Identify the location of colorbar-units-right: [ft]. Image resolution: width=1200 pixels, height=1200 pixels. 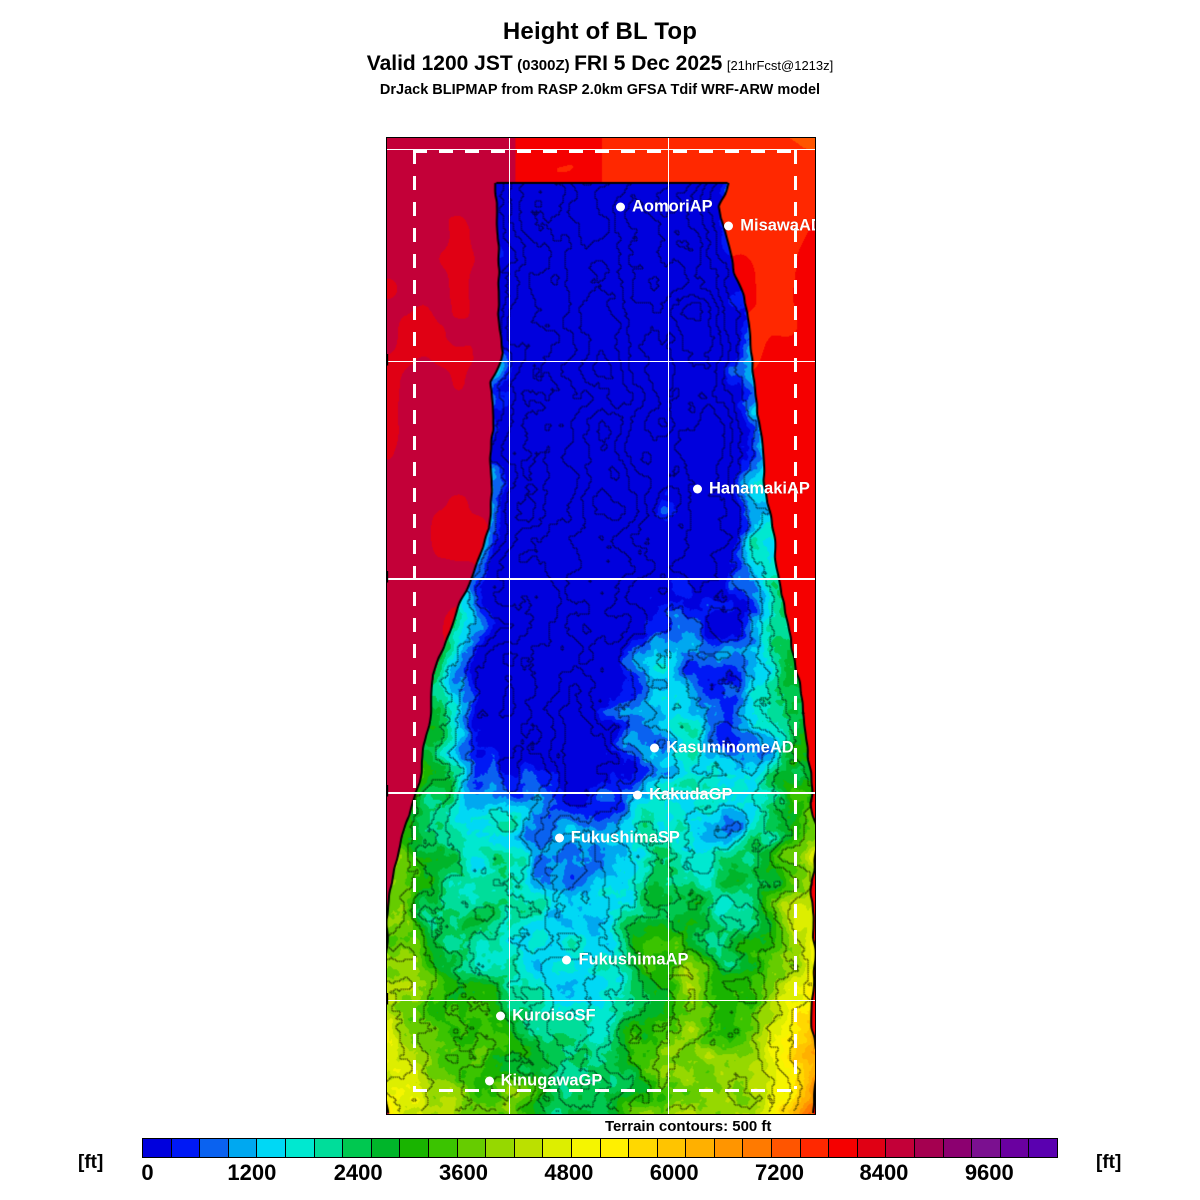
(1109, 1162).